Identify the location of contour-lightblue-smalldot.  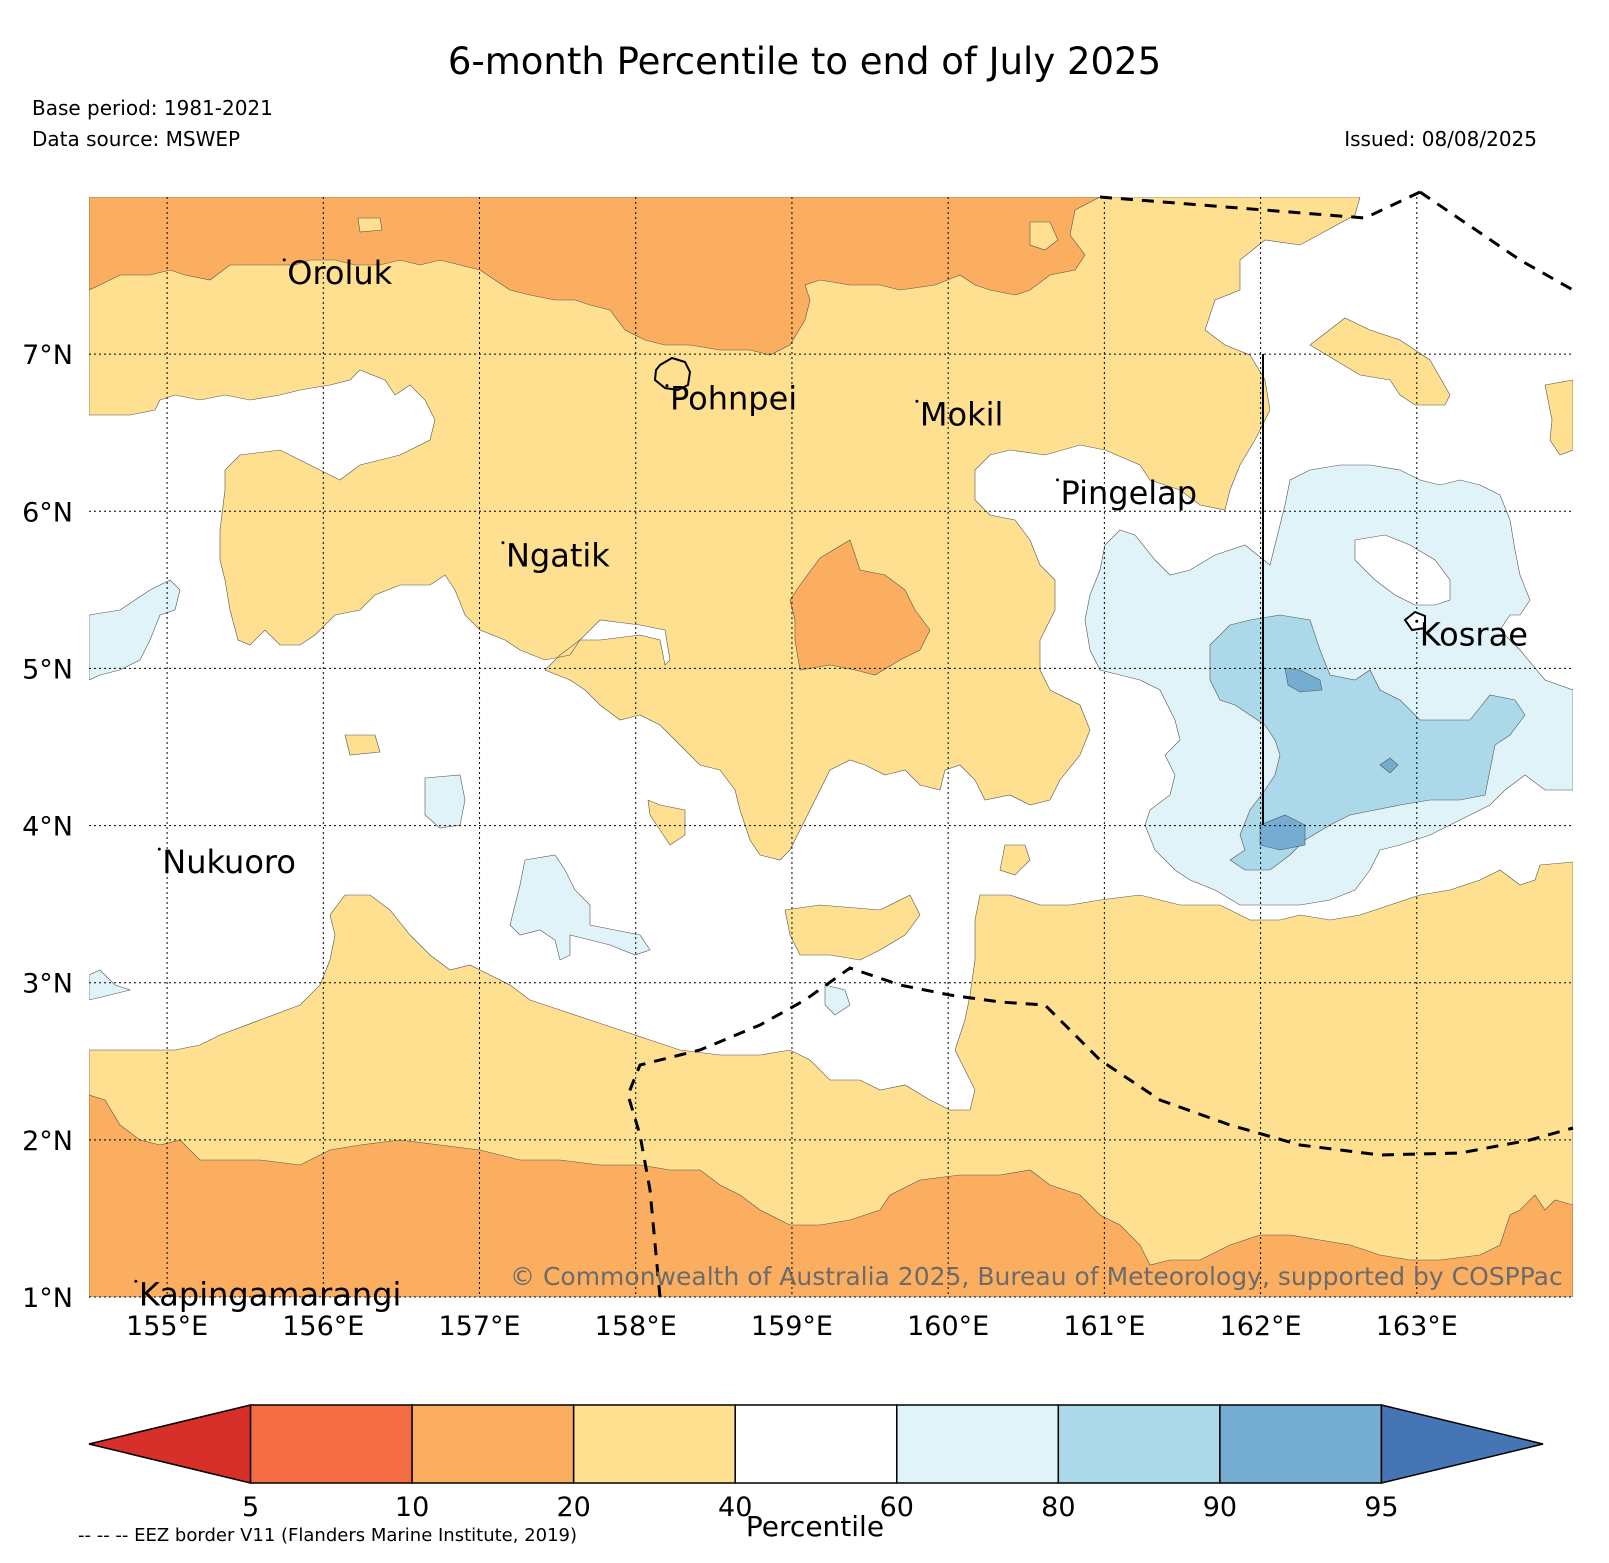
(837, 1000).